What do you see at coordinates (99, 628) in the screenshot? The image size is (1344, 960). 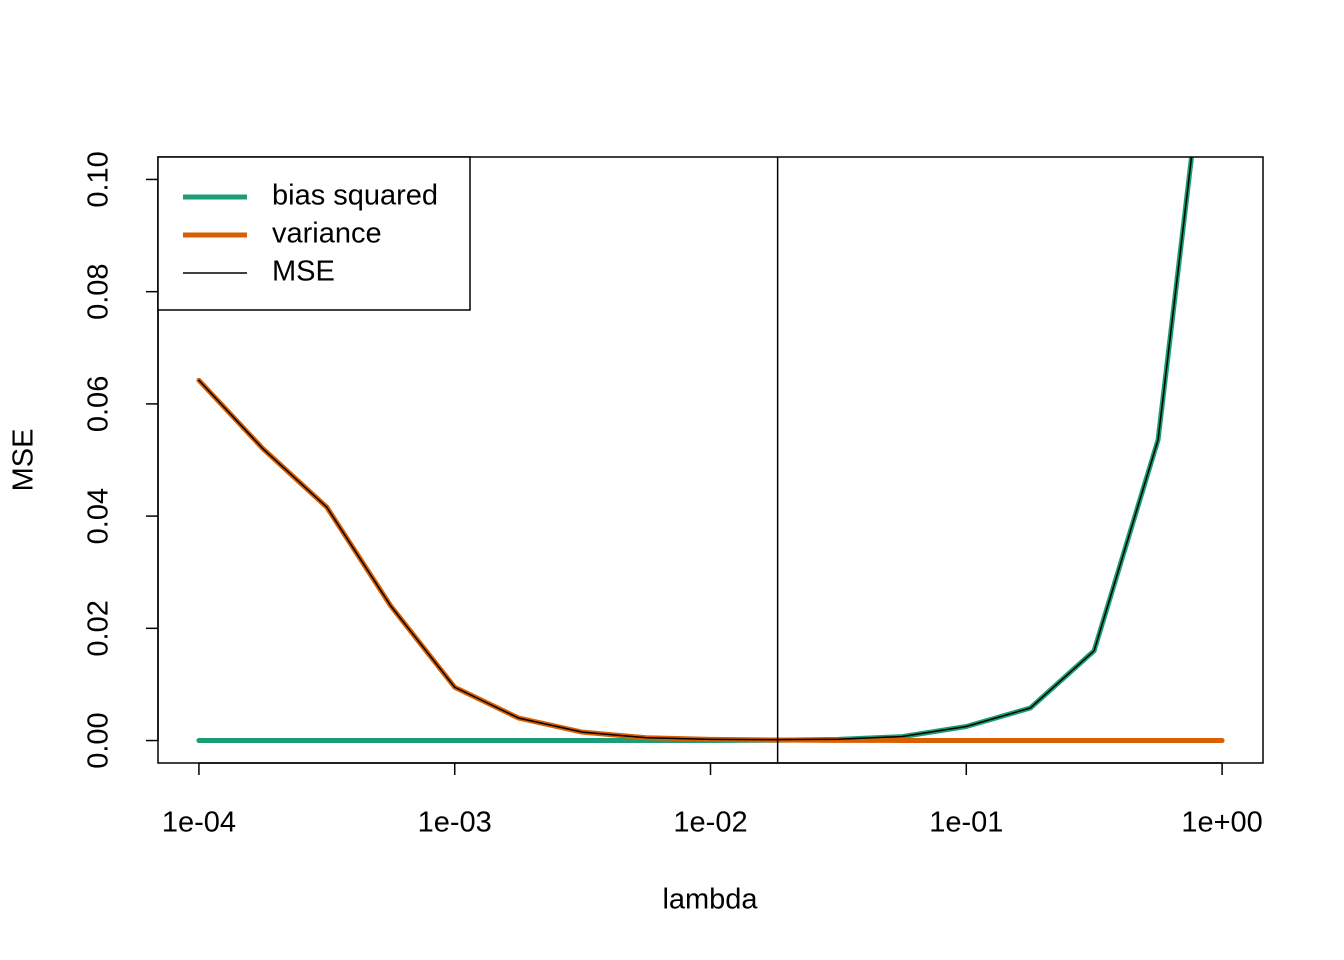 I see `y-tick-label: 0.02` at bounding box center [99, 628].